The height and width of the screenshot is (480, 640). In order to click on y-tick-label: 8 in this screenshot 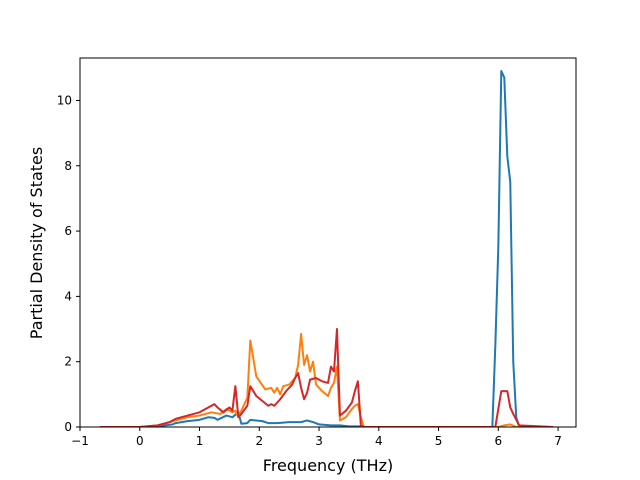, I will do `click(68, 166)`.